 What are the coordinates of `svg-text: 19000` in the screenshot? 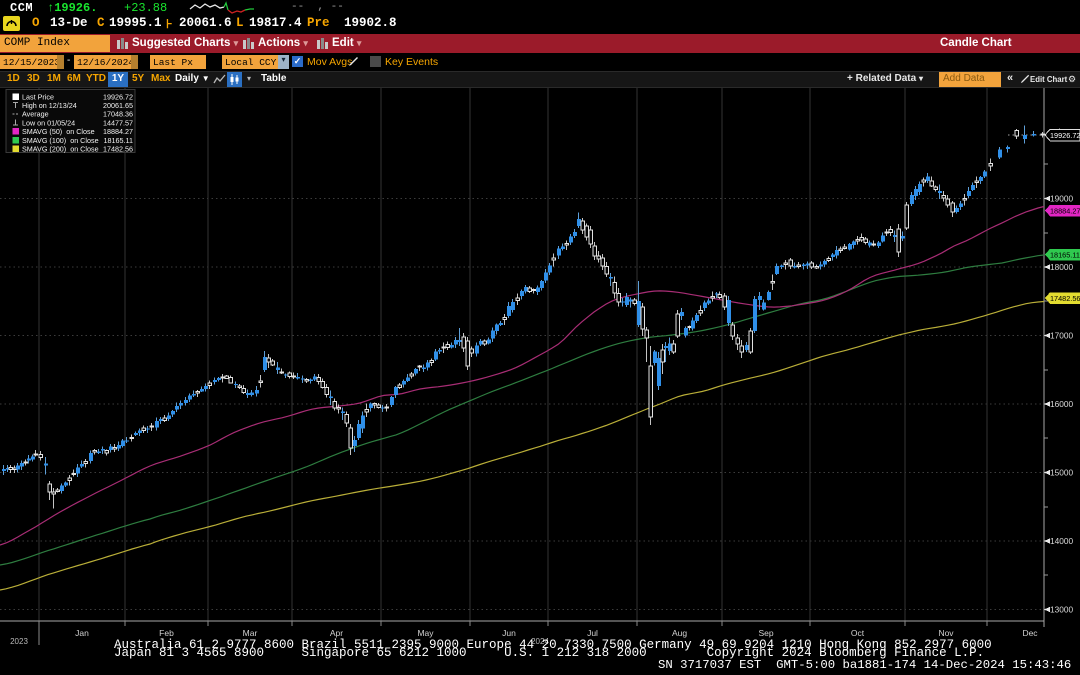 It's located at (1061, 199).